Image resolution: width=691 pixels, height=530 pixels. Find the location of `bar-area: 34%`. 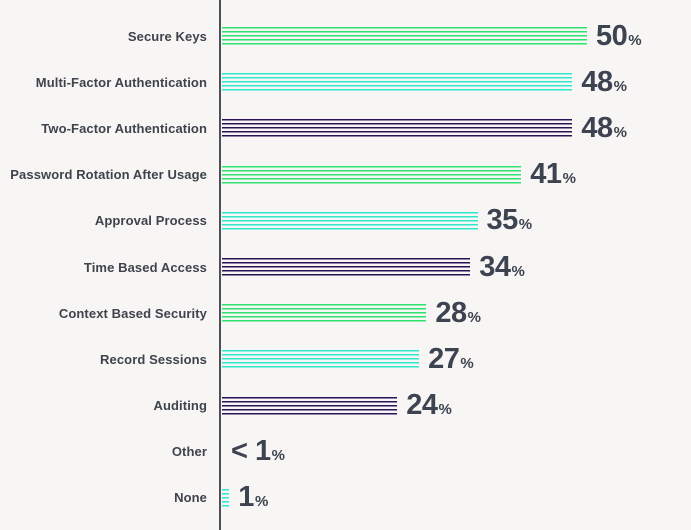

bar-area: 34% is located at coordinates (455, 266).